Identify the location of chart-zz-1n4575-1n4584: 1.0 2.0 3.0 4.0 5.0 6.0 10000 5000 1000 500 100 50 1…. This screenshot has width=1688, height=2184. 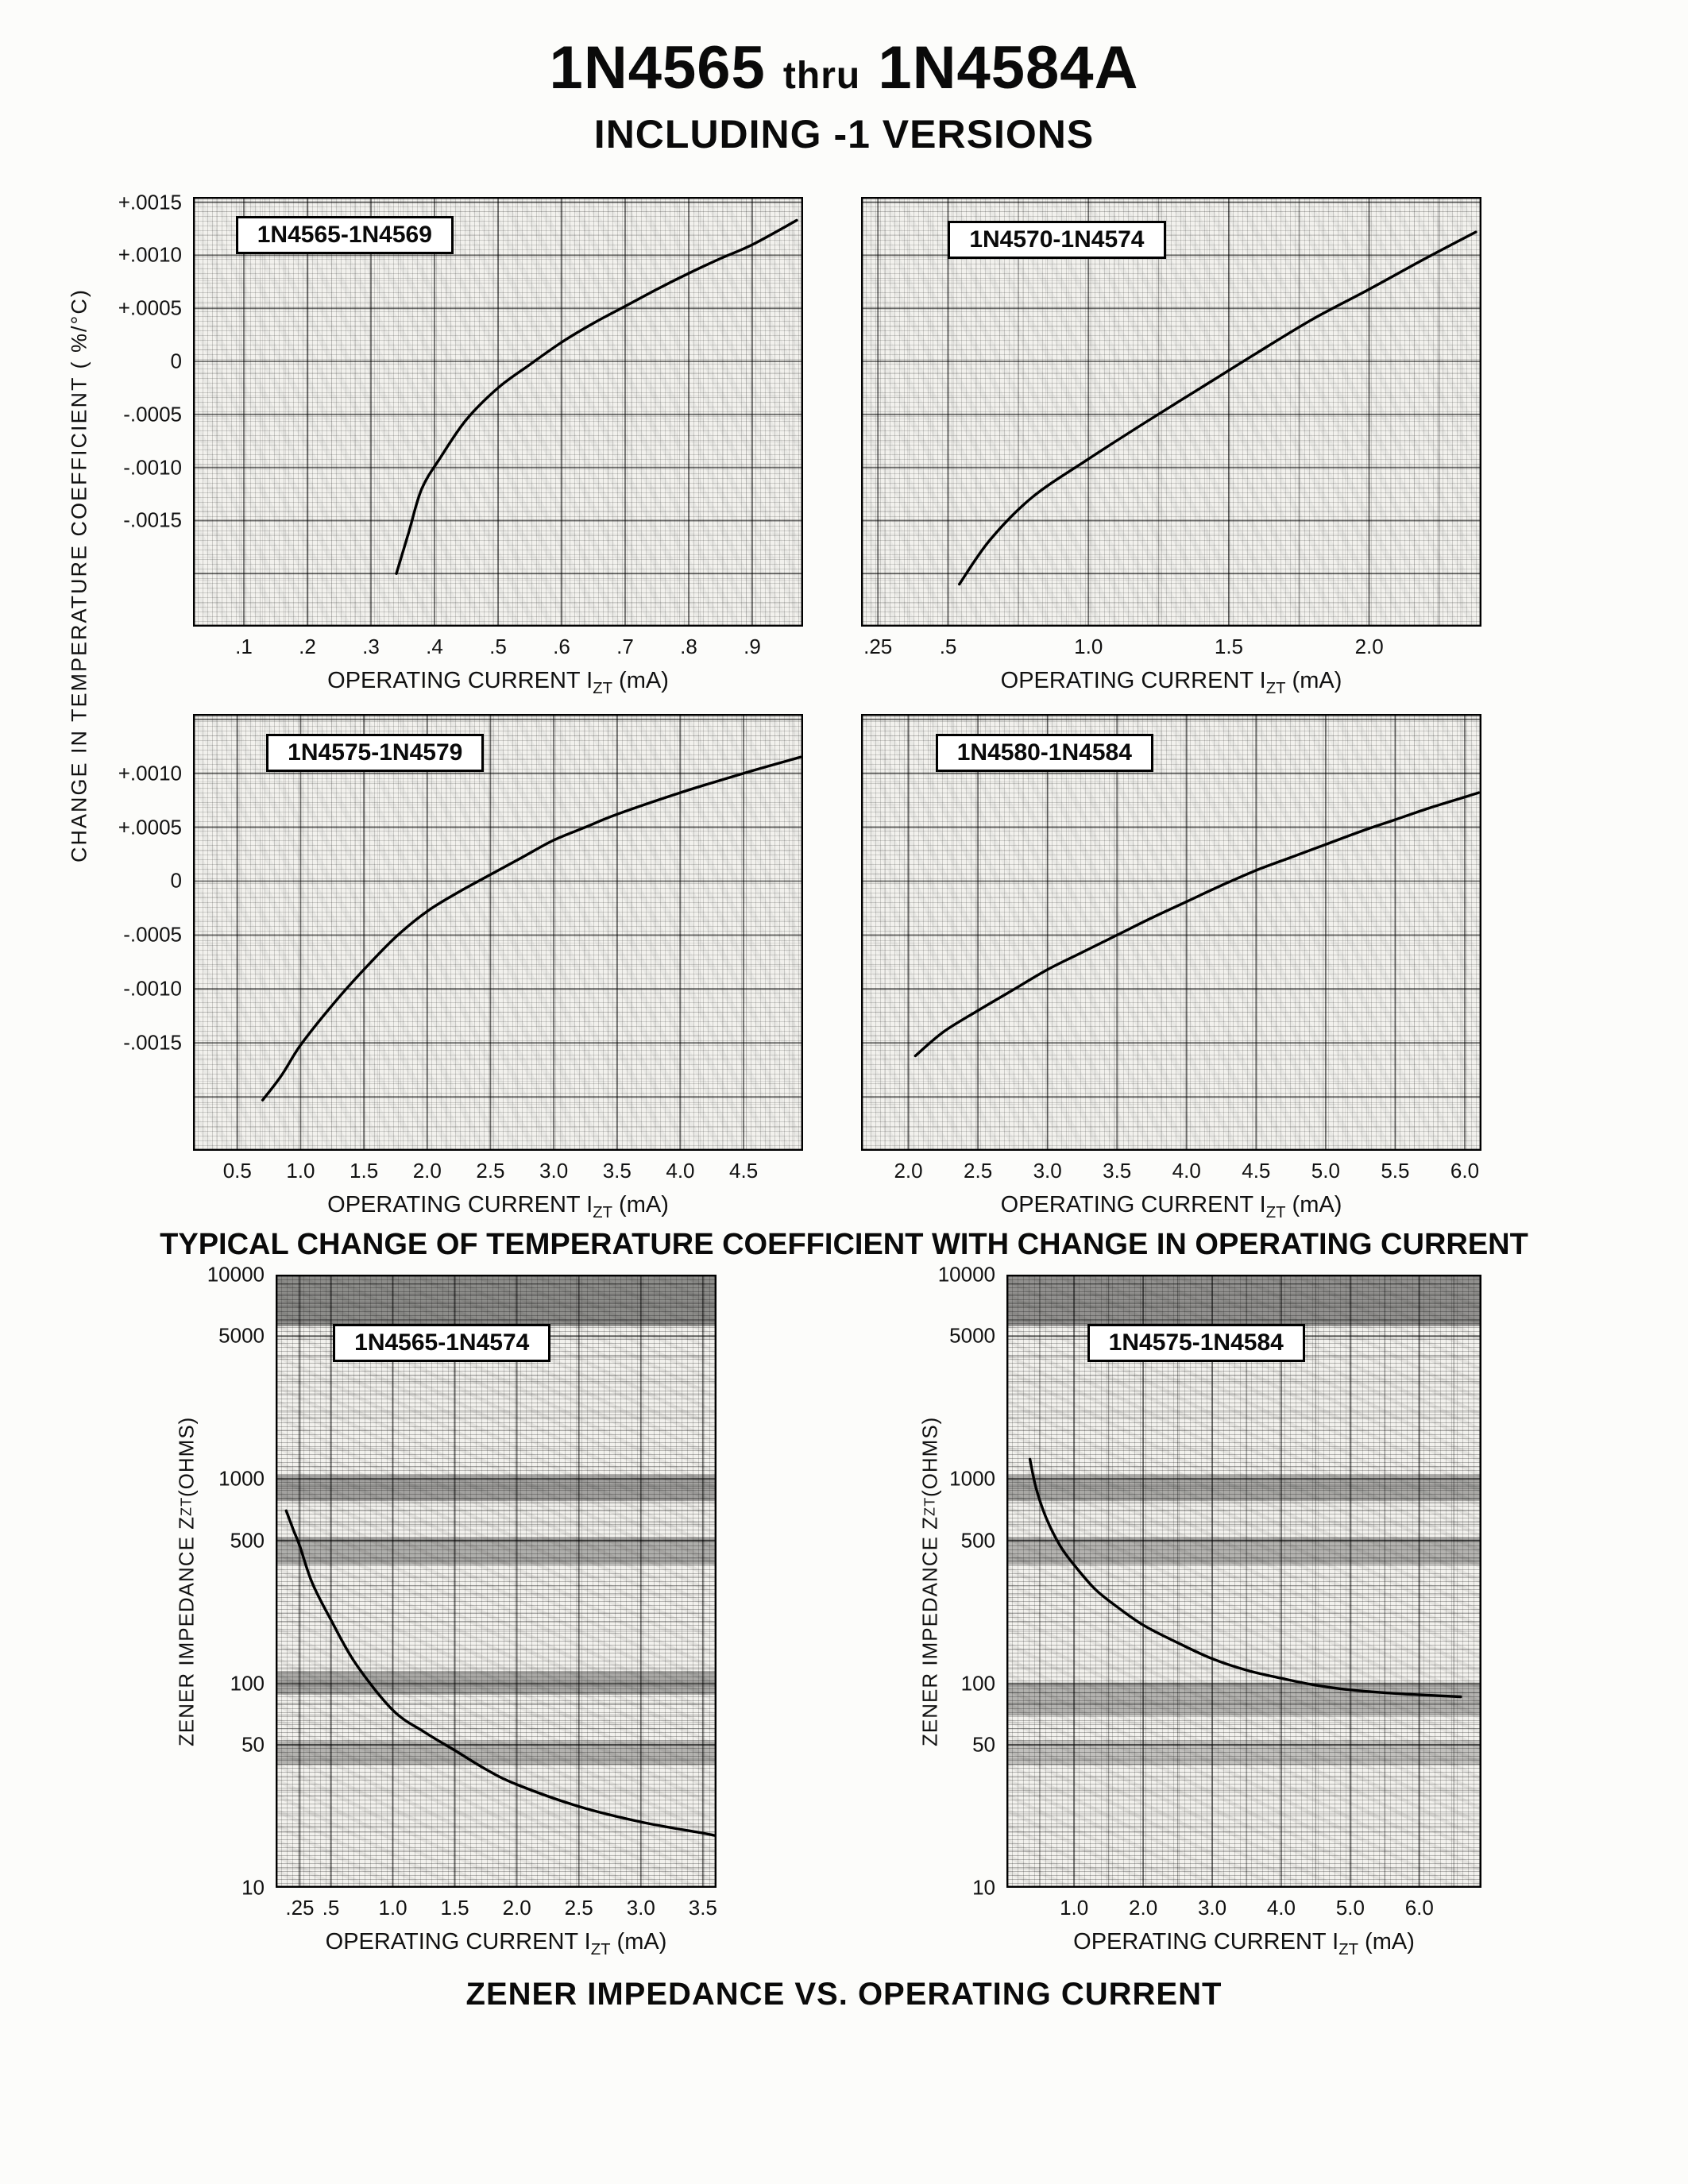
(1199, 1610).